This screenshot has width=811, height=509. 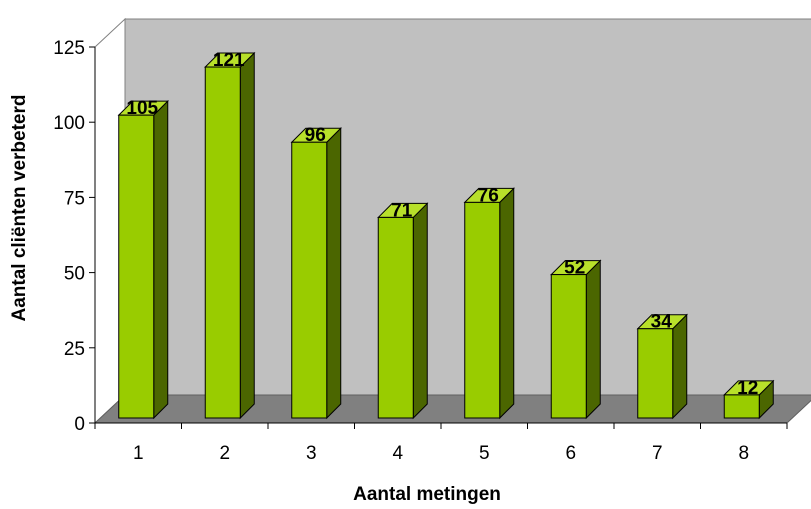 I want to click on bar-value-label: 71, so click(x=402, y=210).